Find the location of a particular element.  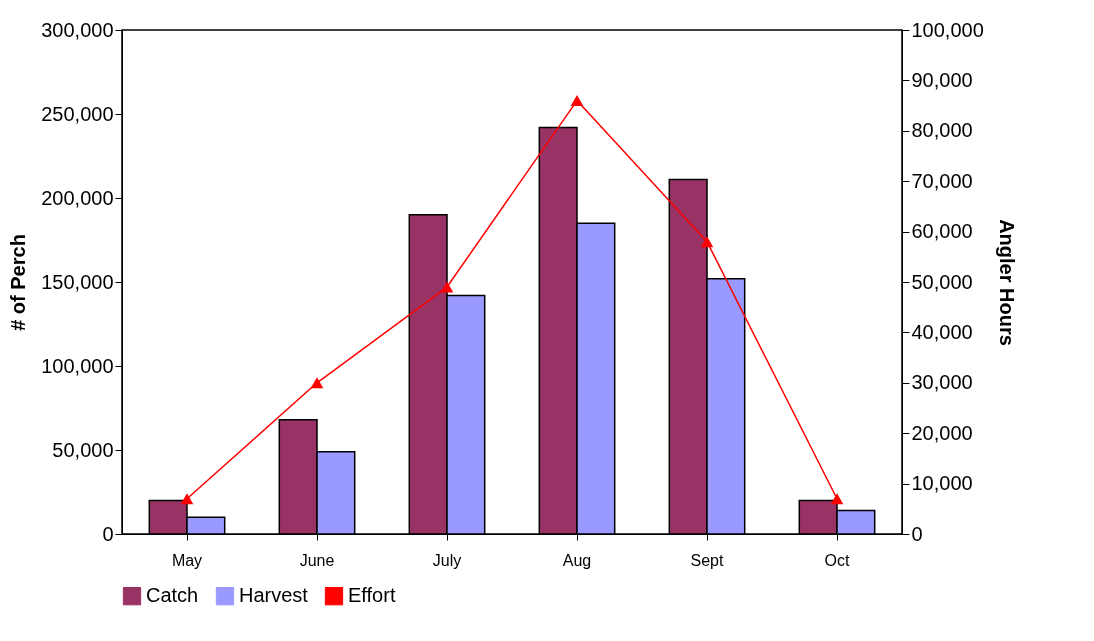

x-tick-label: Aug is located at coordinates (577, 560).